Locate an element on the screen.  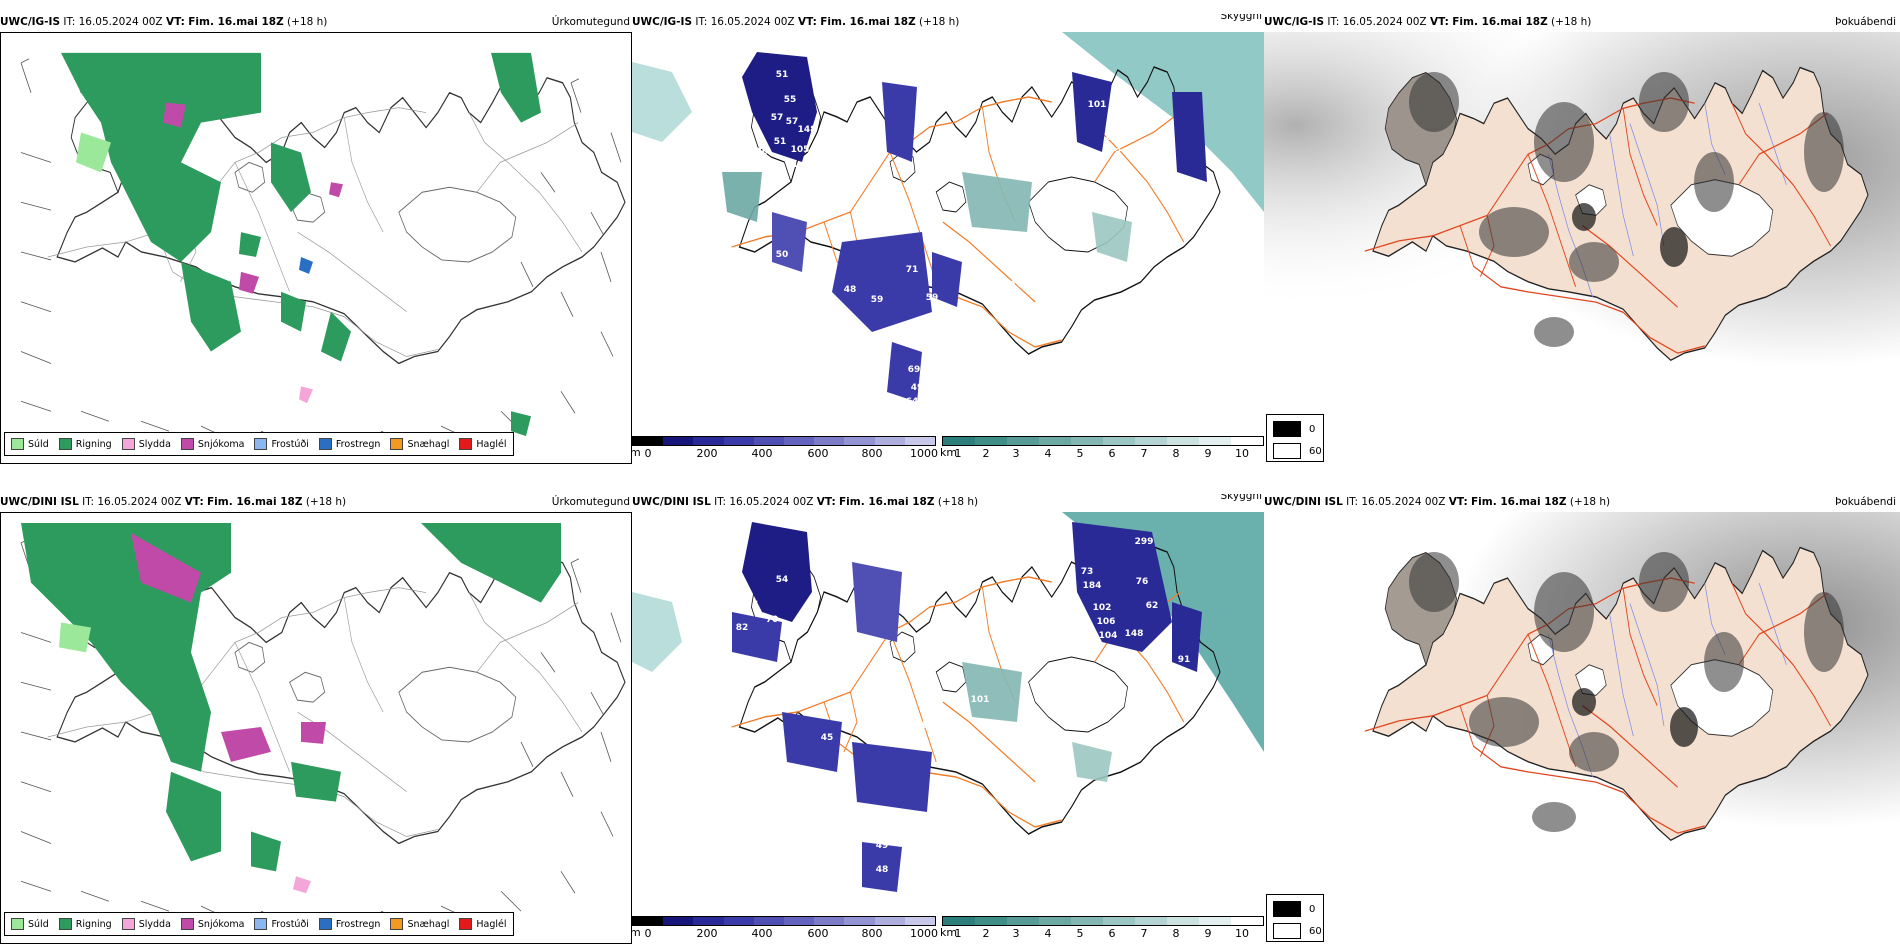
legend-label: Súld is located at coordinates (38, 924).